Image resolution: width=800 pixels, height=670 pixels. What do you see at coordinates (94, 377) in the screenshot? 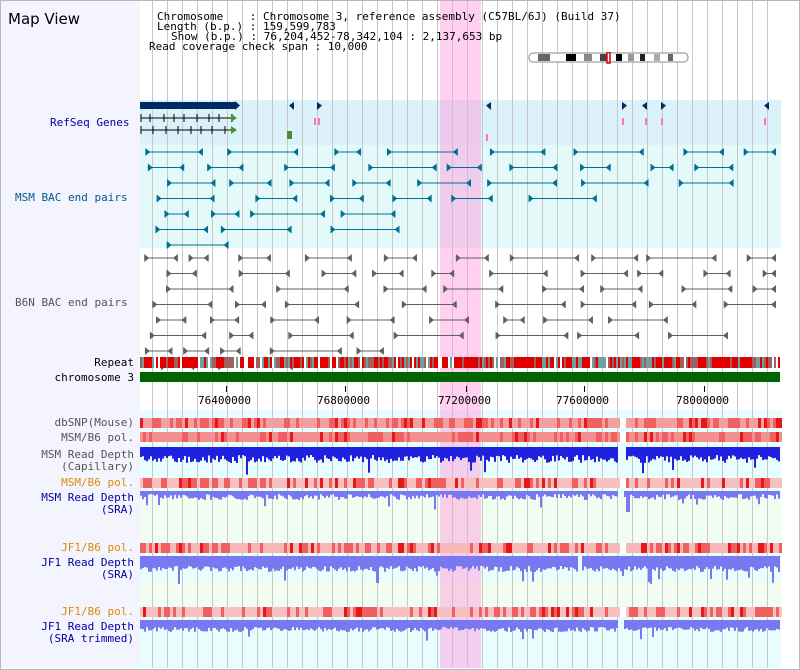
I see `chromosome-label: chromosome 3` at bounding box center [94, 377].